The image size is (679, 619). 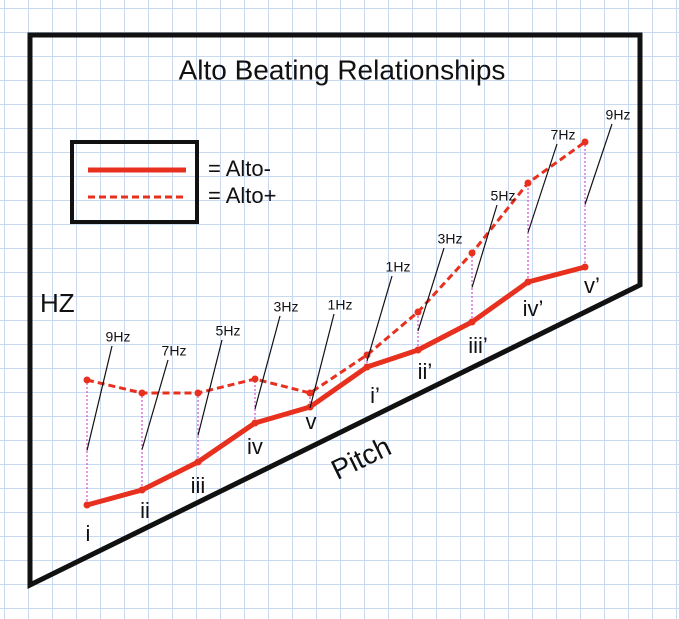 I want to click on legend-label: = Alto-, so click(x=239, y=168).